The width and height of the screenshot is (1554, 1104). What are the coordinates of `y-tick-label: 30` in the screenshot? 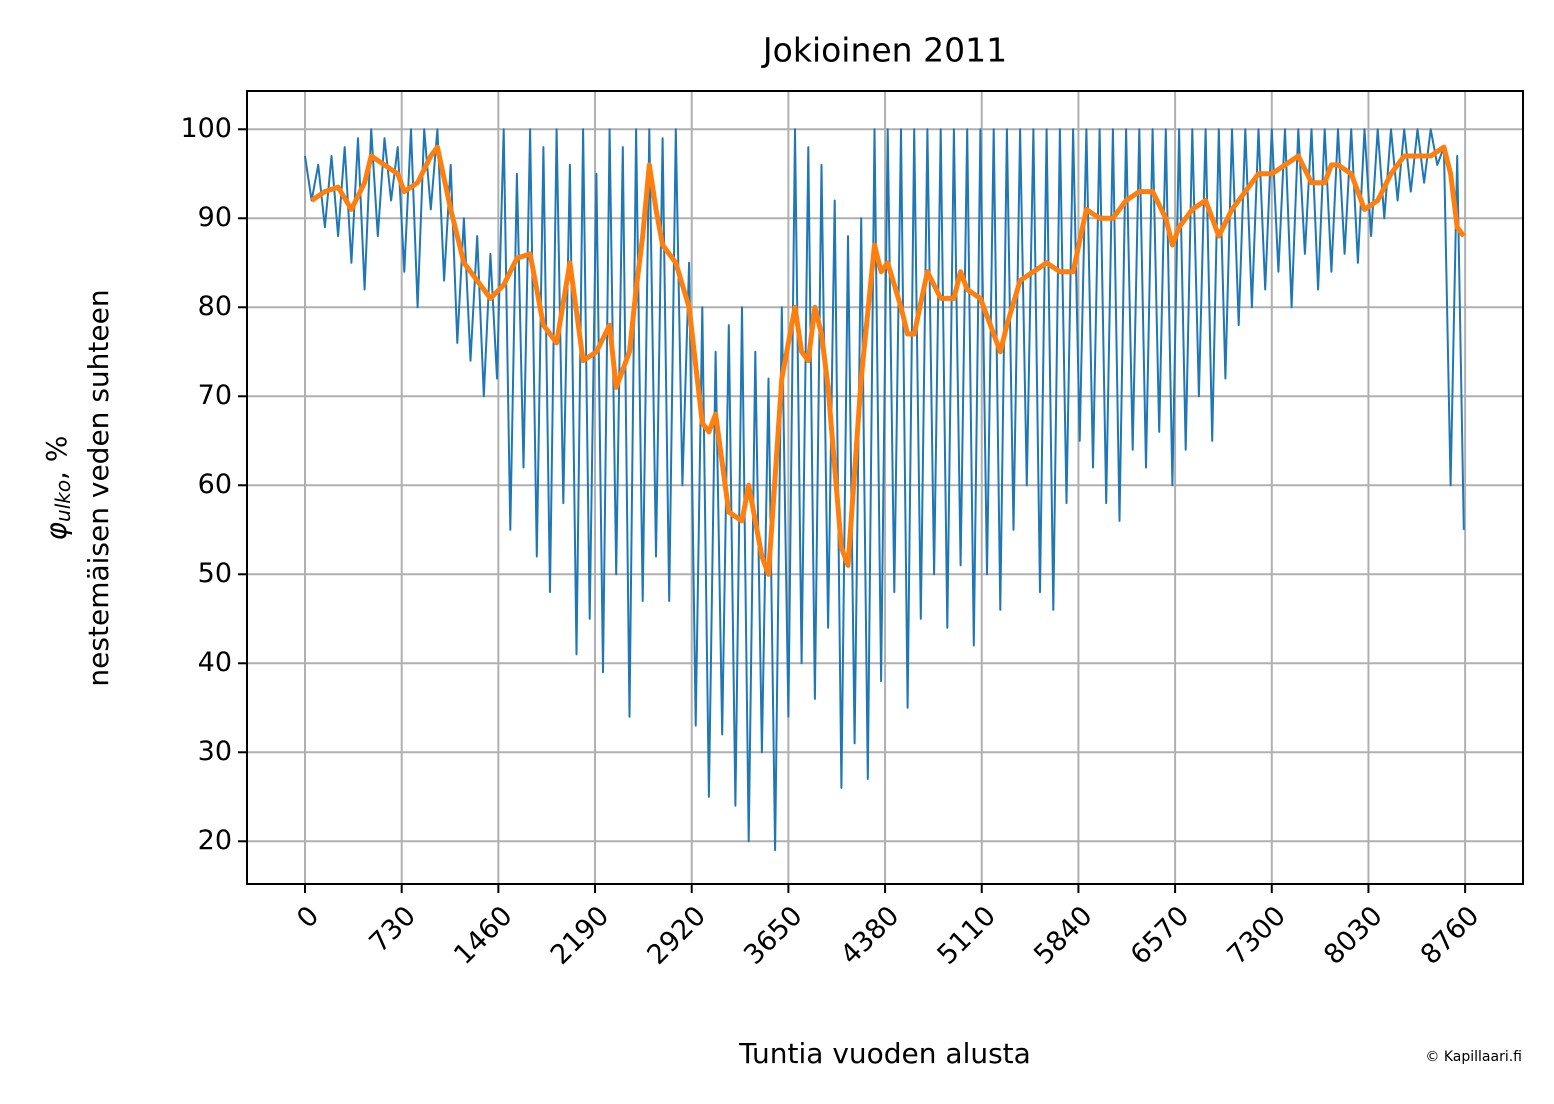 It's located at (215, 751).